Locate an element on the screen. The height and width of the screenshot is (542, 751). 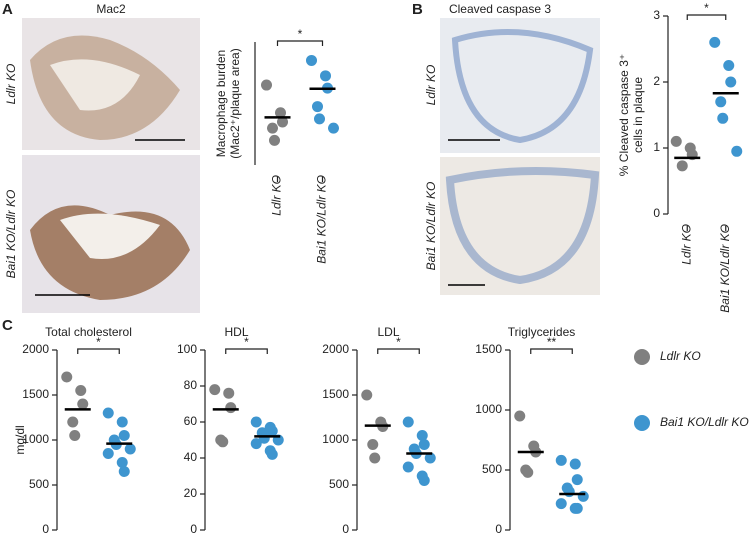
significance: ** is located at coordinates (552, 342).